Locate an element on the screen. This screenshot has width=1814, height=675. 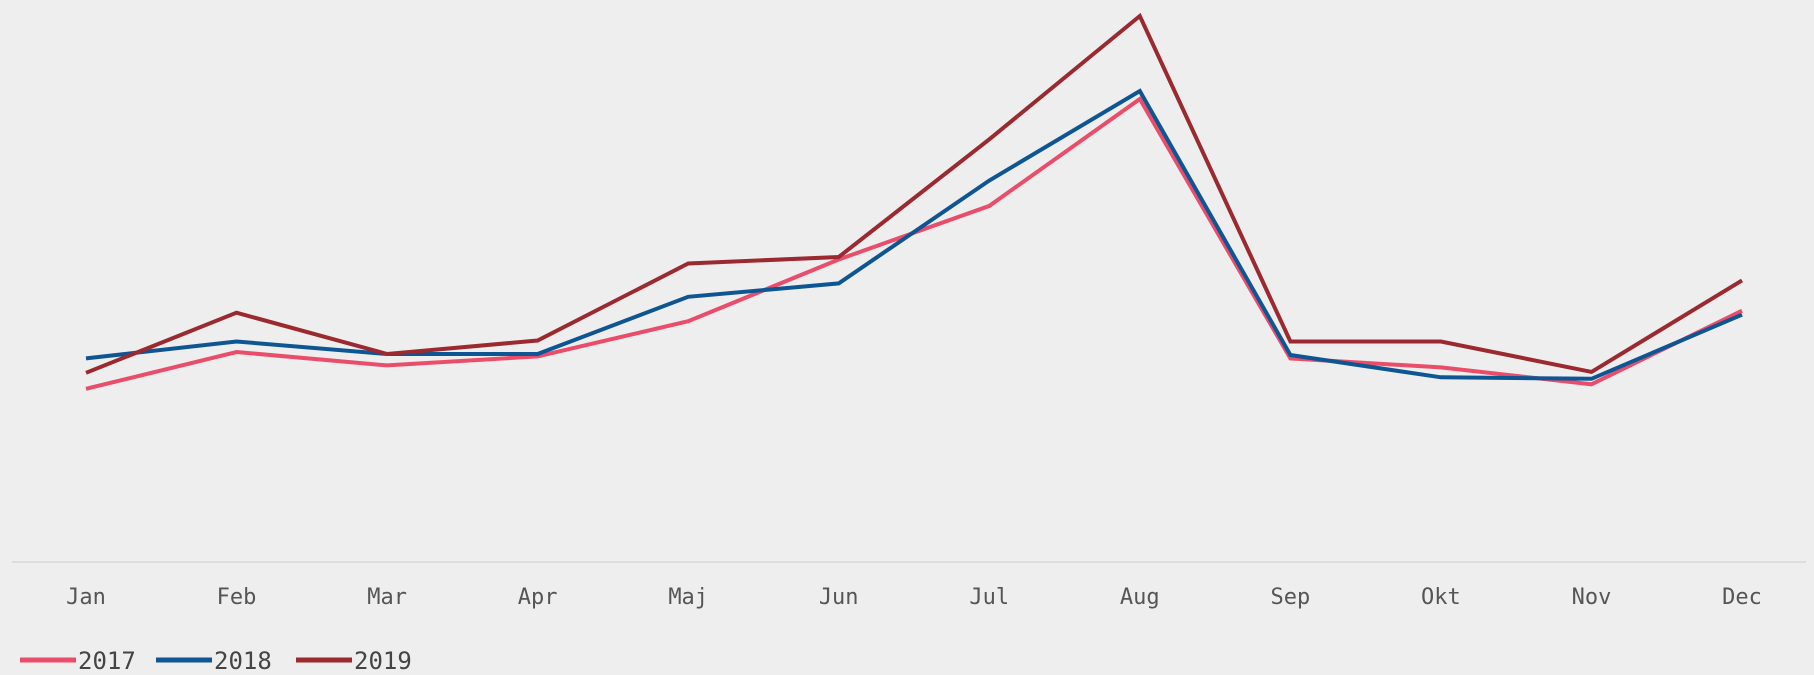
legend-label: 2018 is located at coordinates (243, 659).